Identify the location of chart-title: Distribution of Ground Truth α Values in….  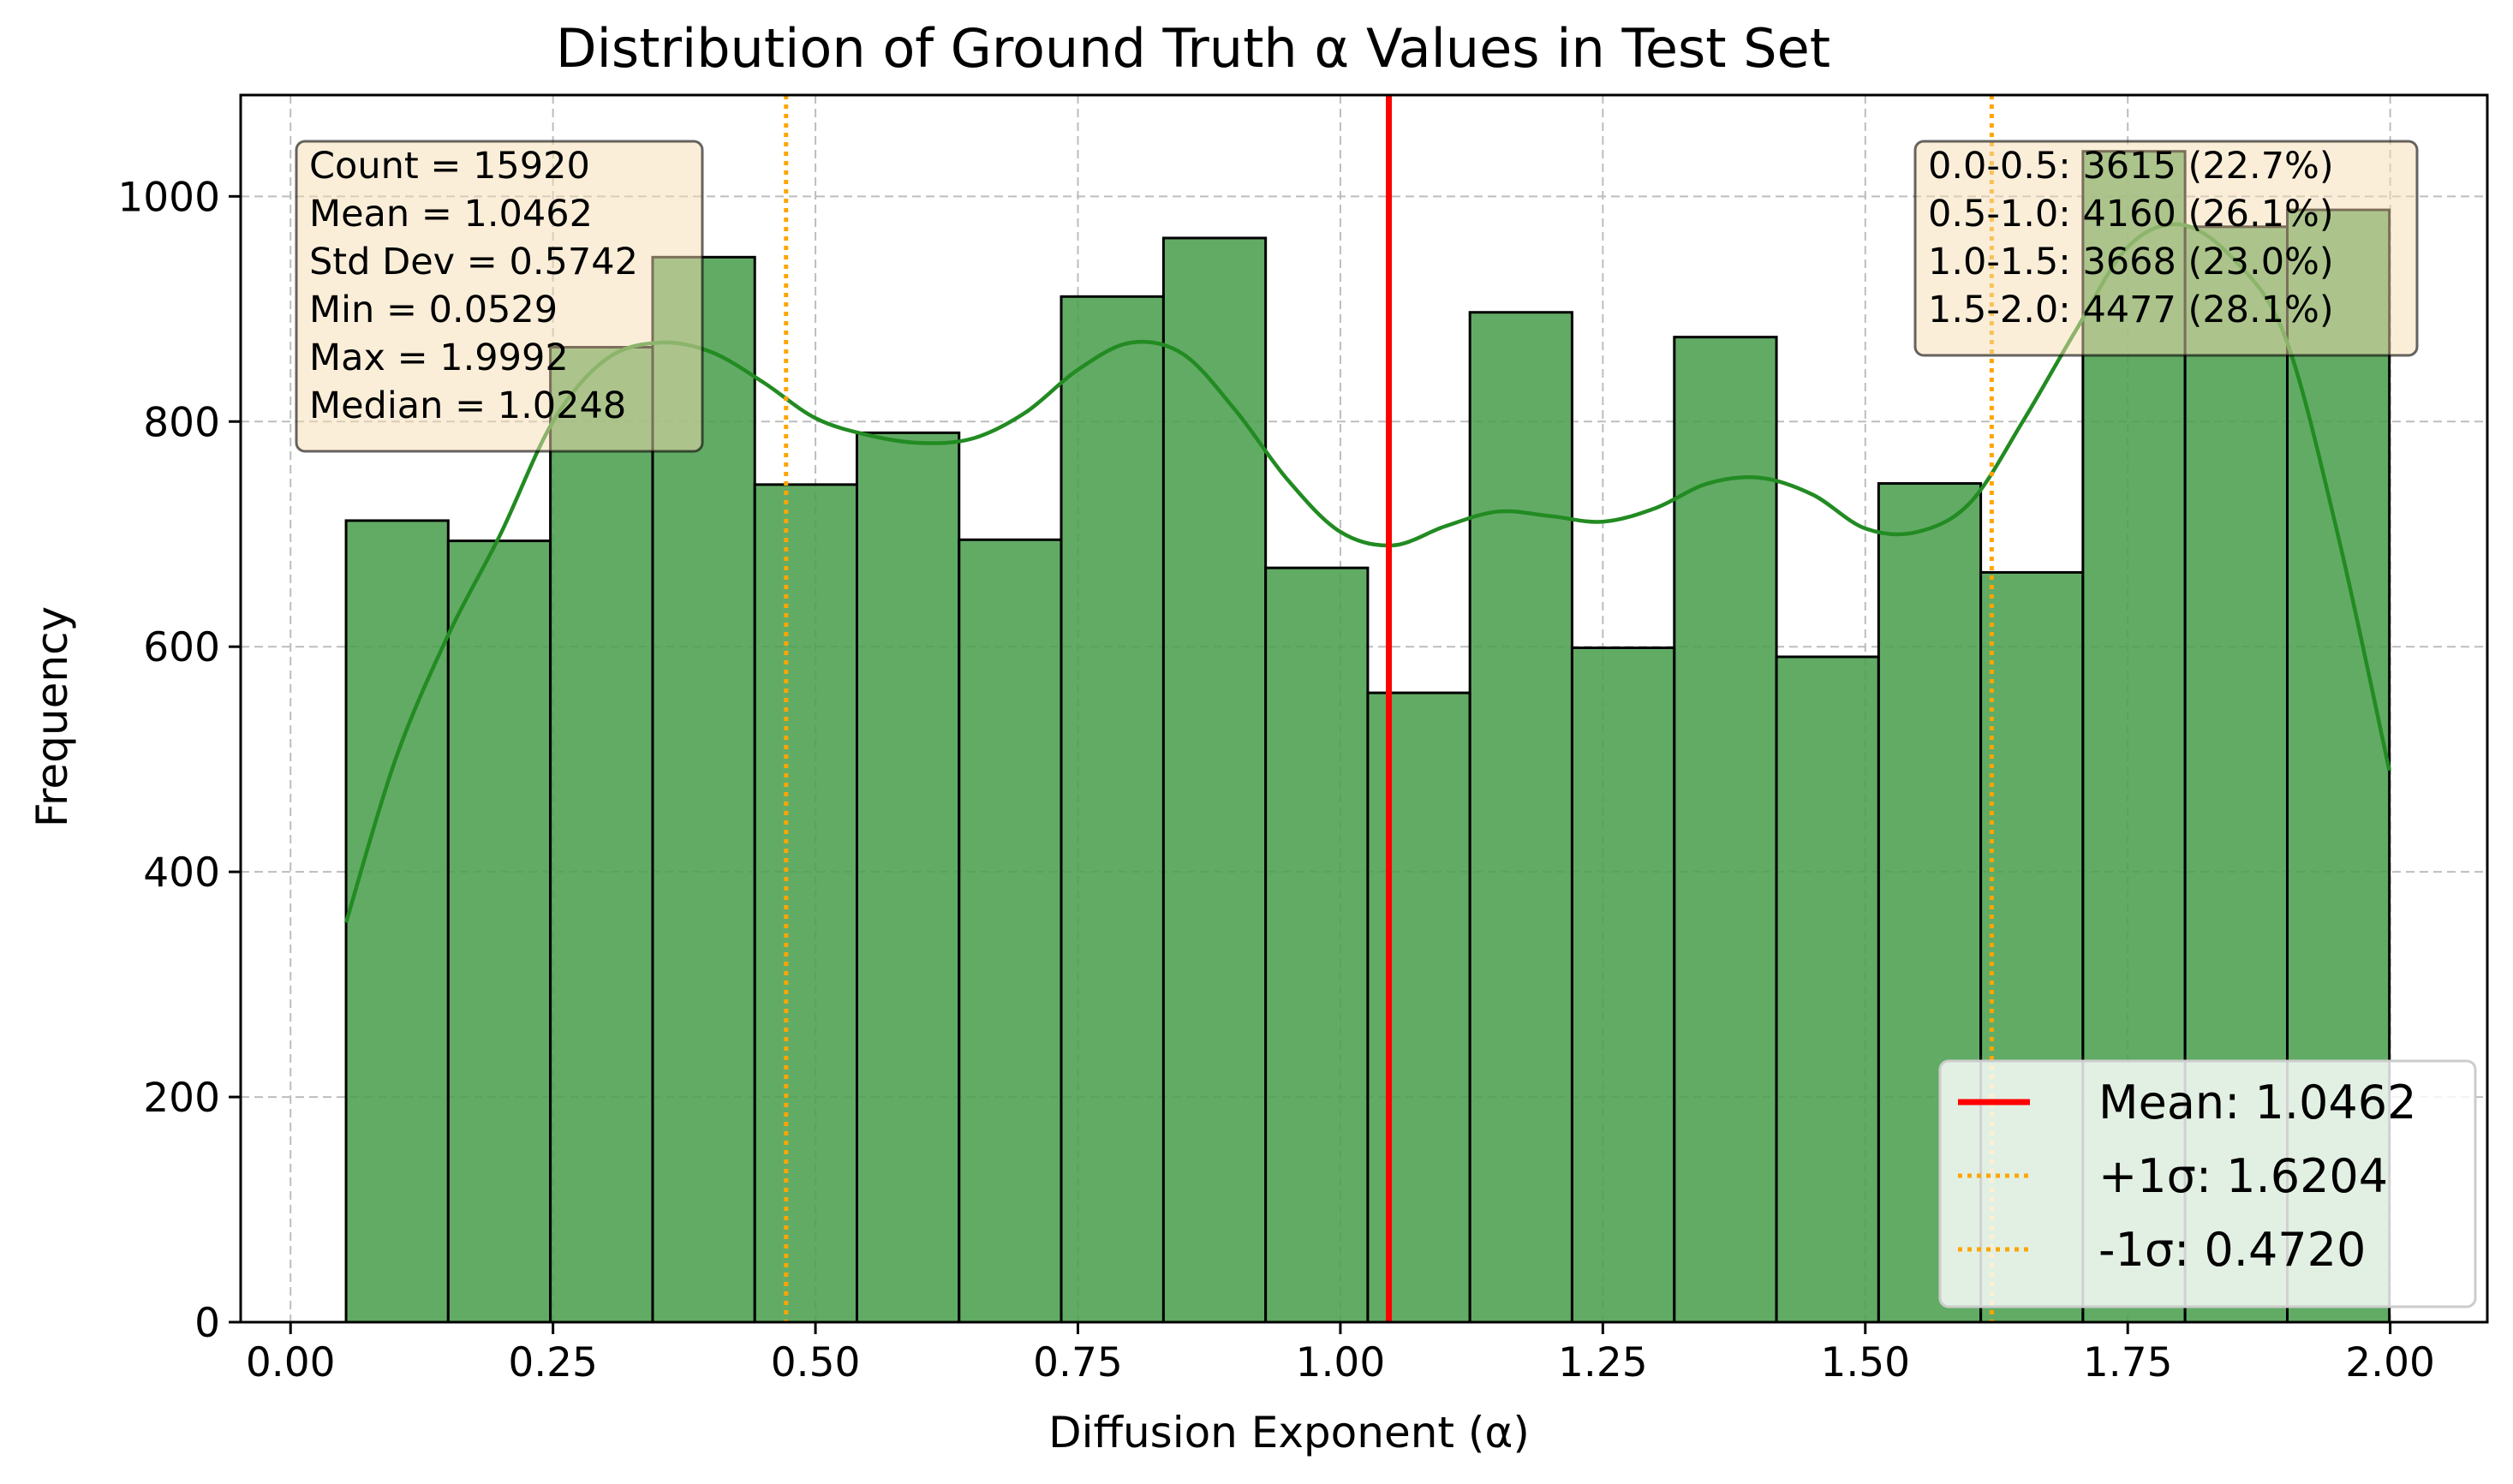
(1193, 48).